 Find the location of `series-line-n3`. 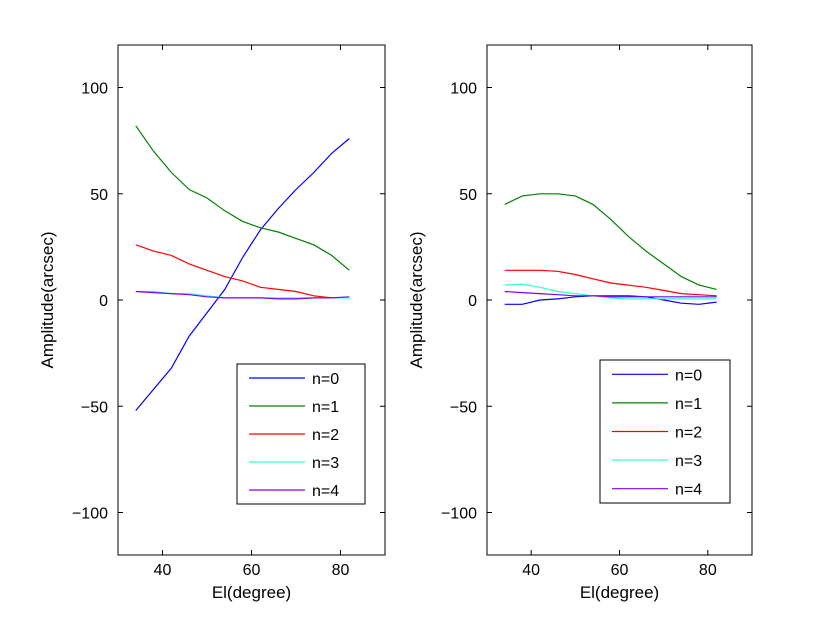

series-line-n3 is located at coordinates (610, 291).